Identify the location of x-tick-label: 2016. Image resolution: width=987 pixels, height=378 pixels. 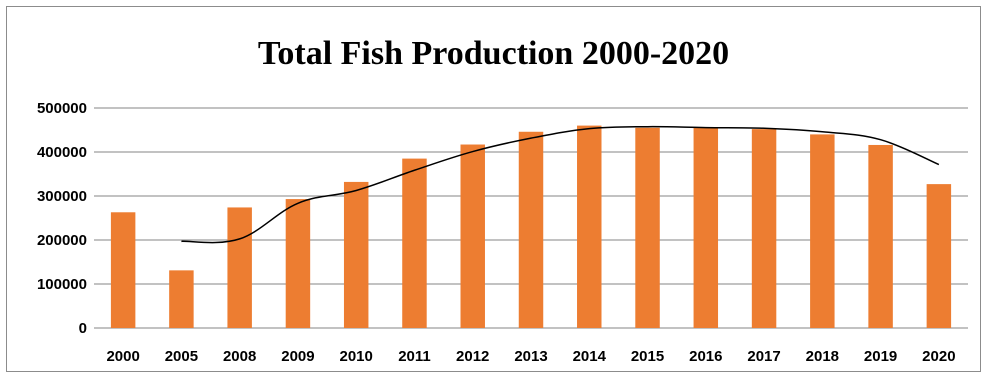
(705, 356).